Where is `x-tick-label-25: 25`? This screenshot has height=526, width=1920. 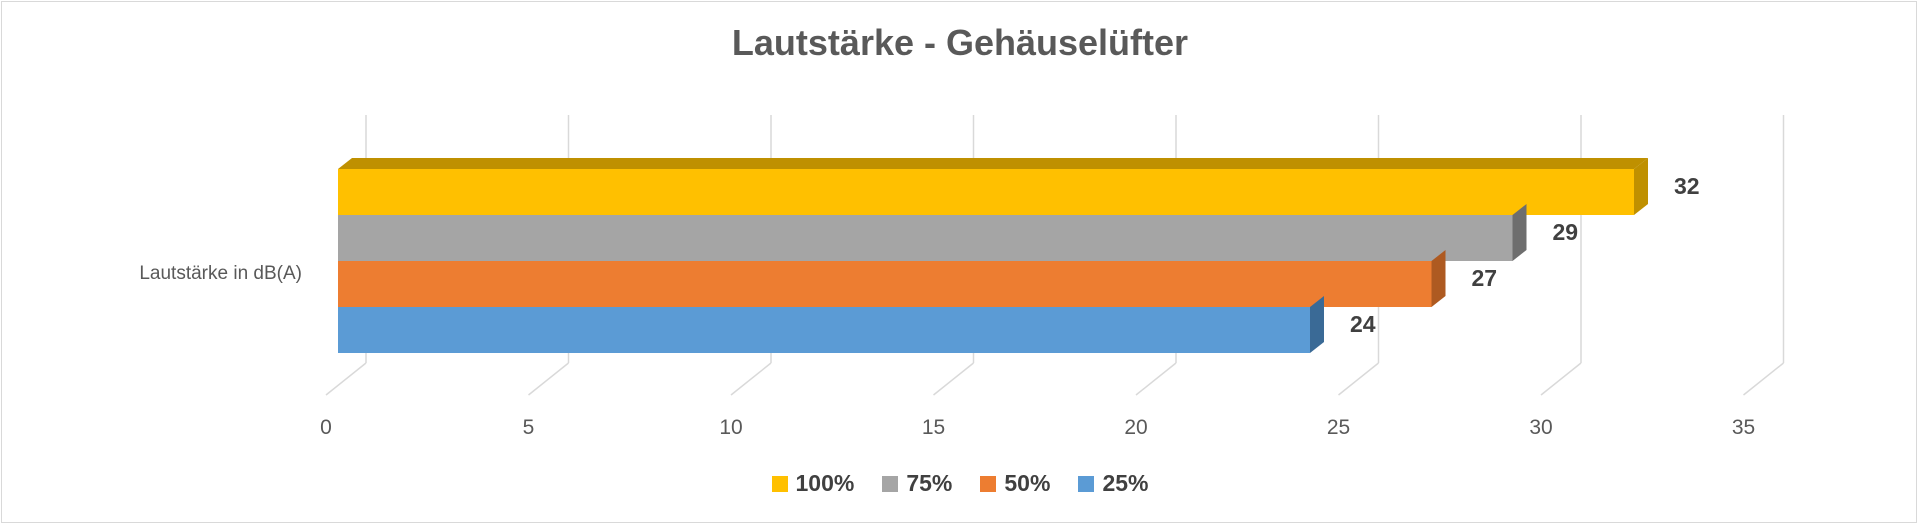
x-tick-label-25: 25 is located at coordinates (1338, 427).